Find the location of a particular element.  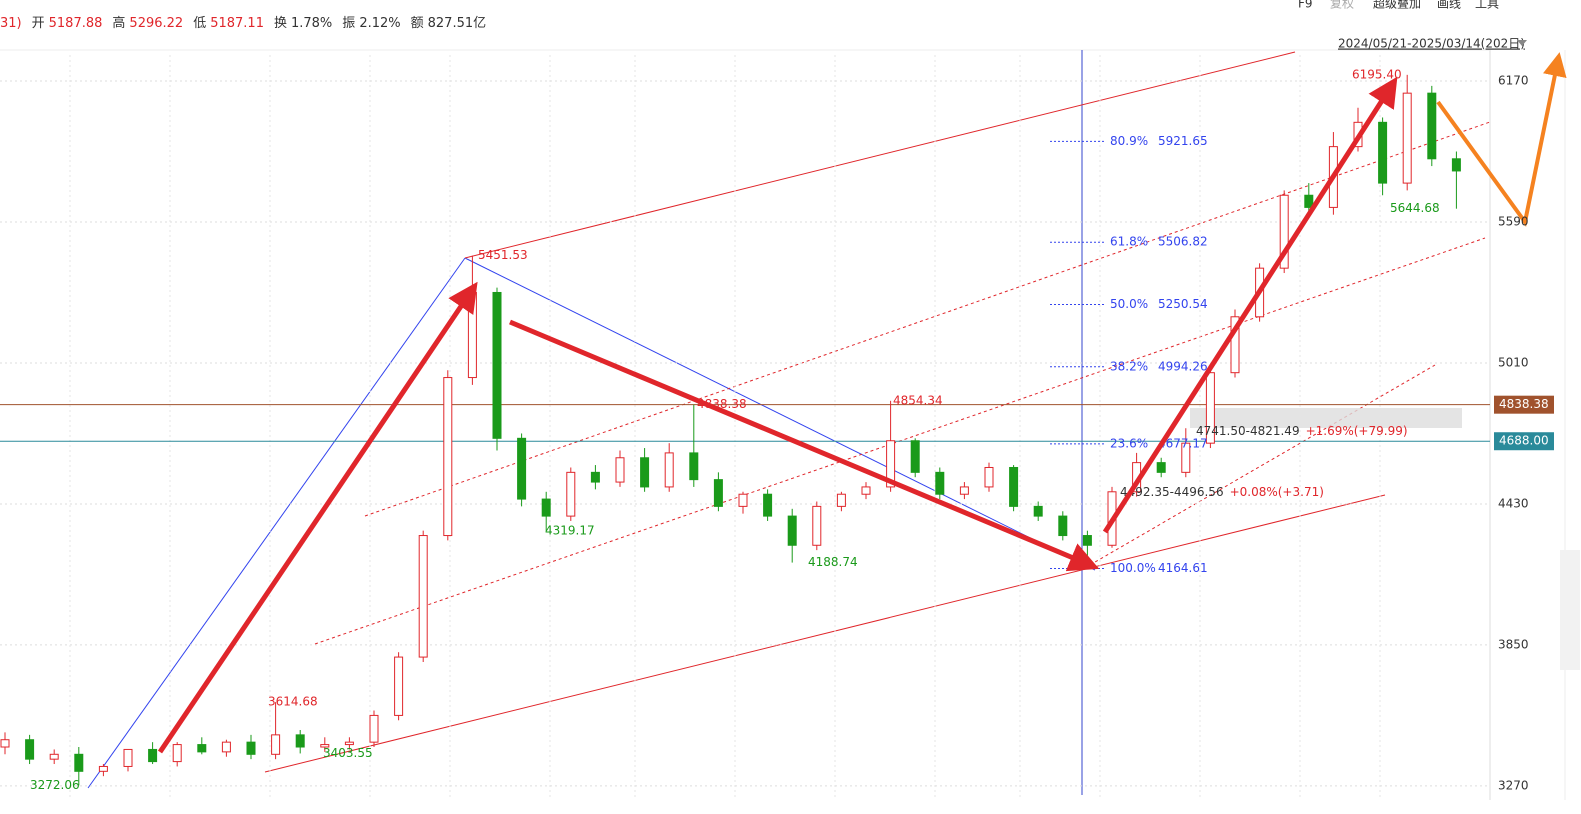

header-value: 5187.11 is located at coordinates (237, 23).